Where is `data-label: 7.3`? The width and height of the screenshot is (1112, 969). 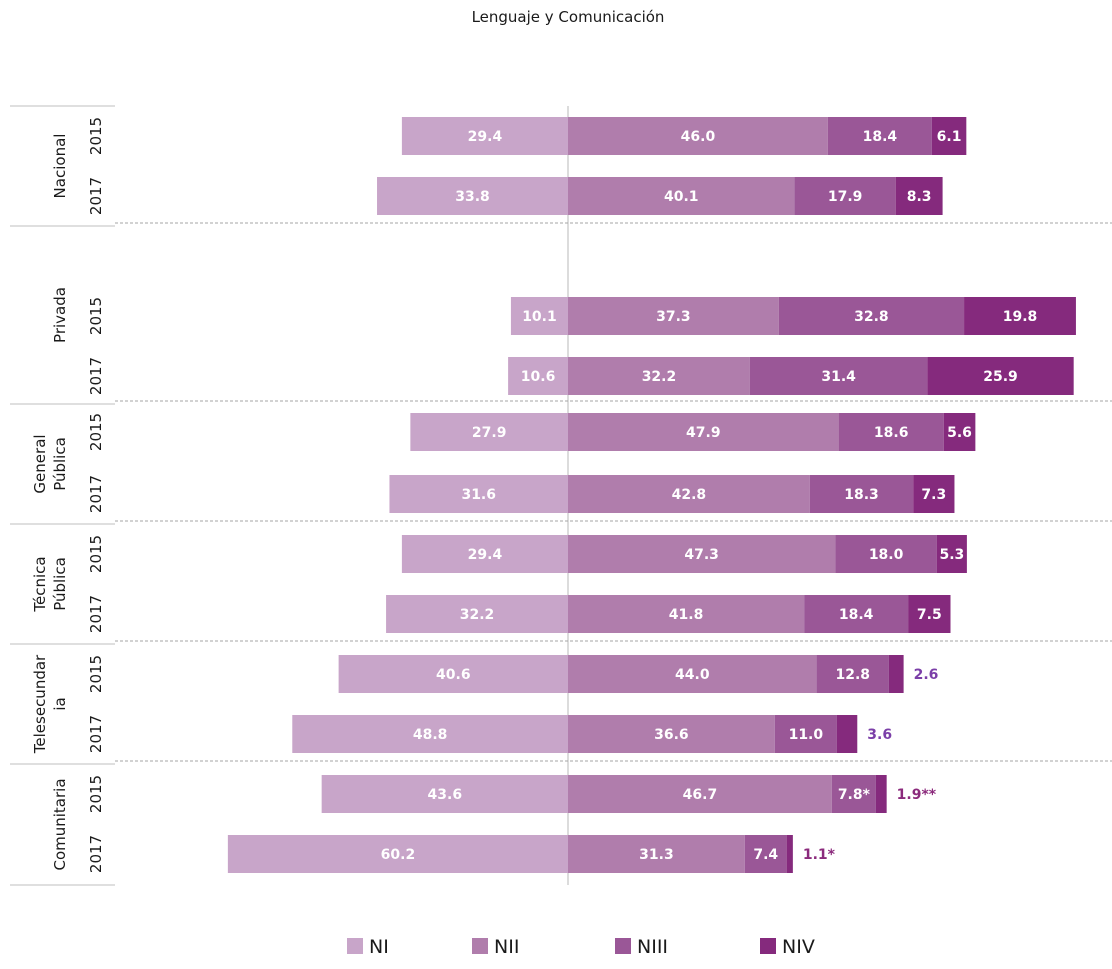
data-label: 7.3 is located at coordinates (933, 495).